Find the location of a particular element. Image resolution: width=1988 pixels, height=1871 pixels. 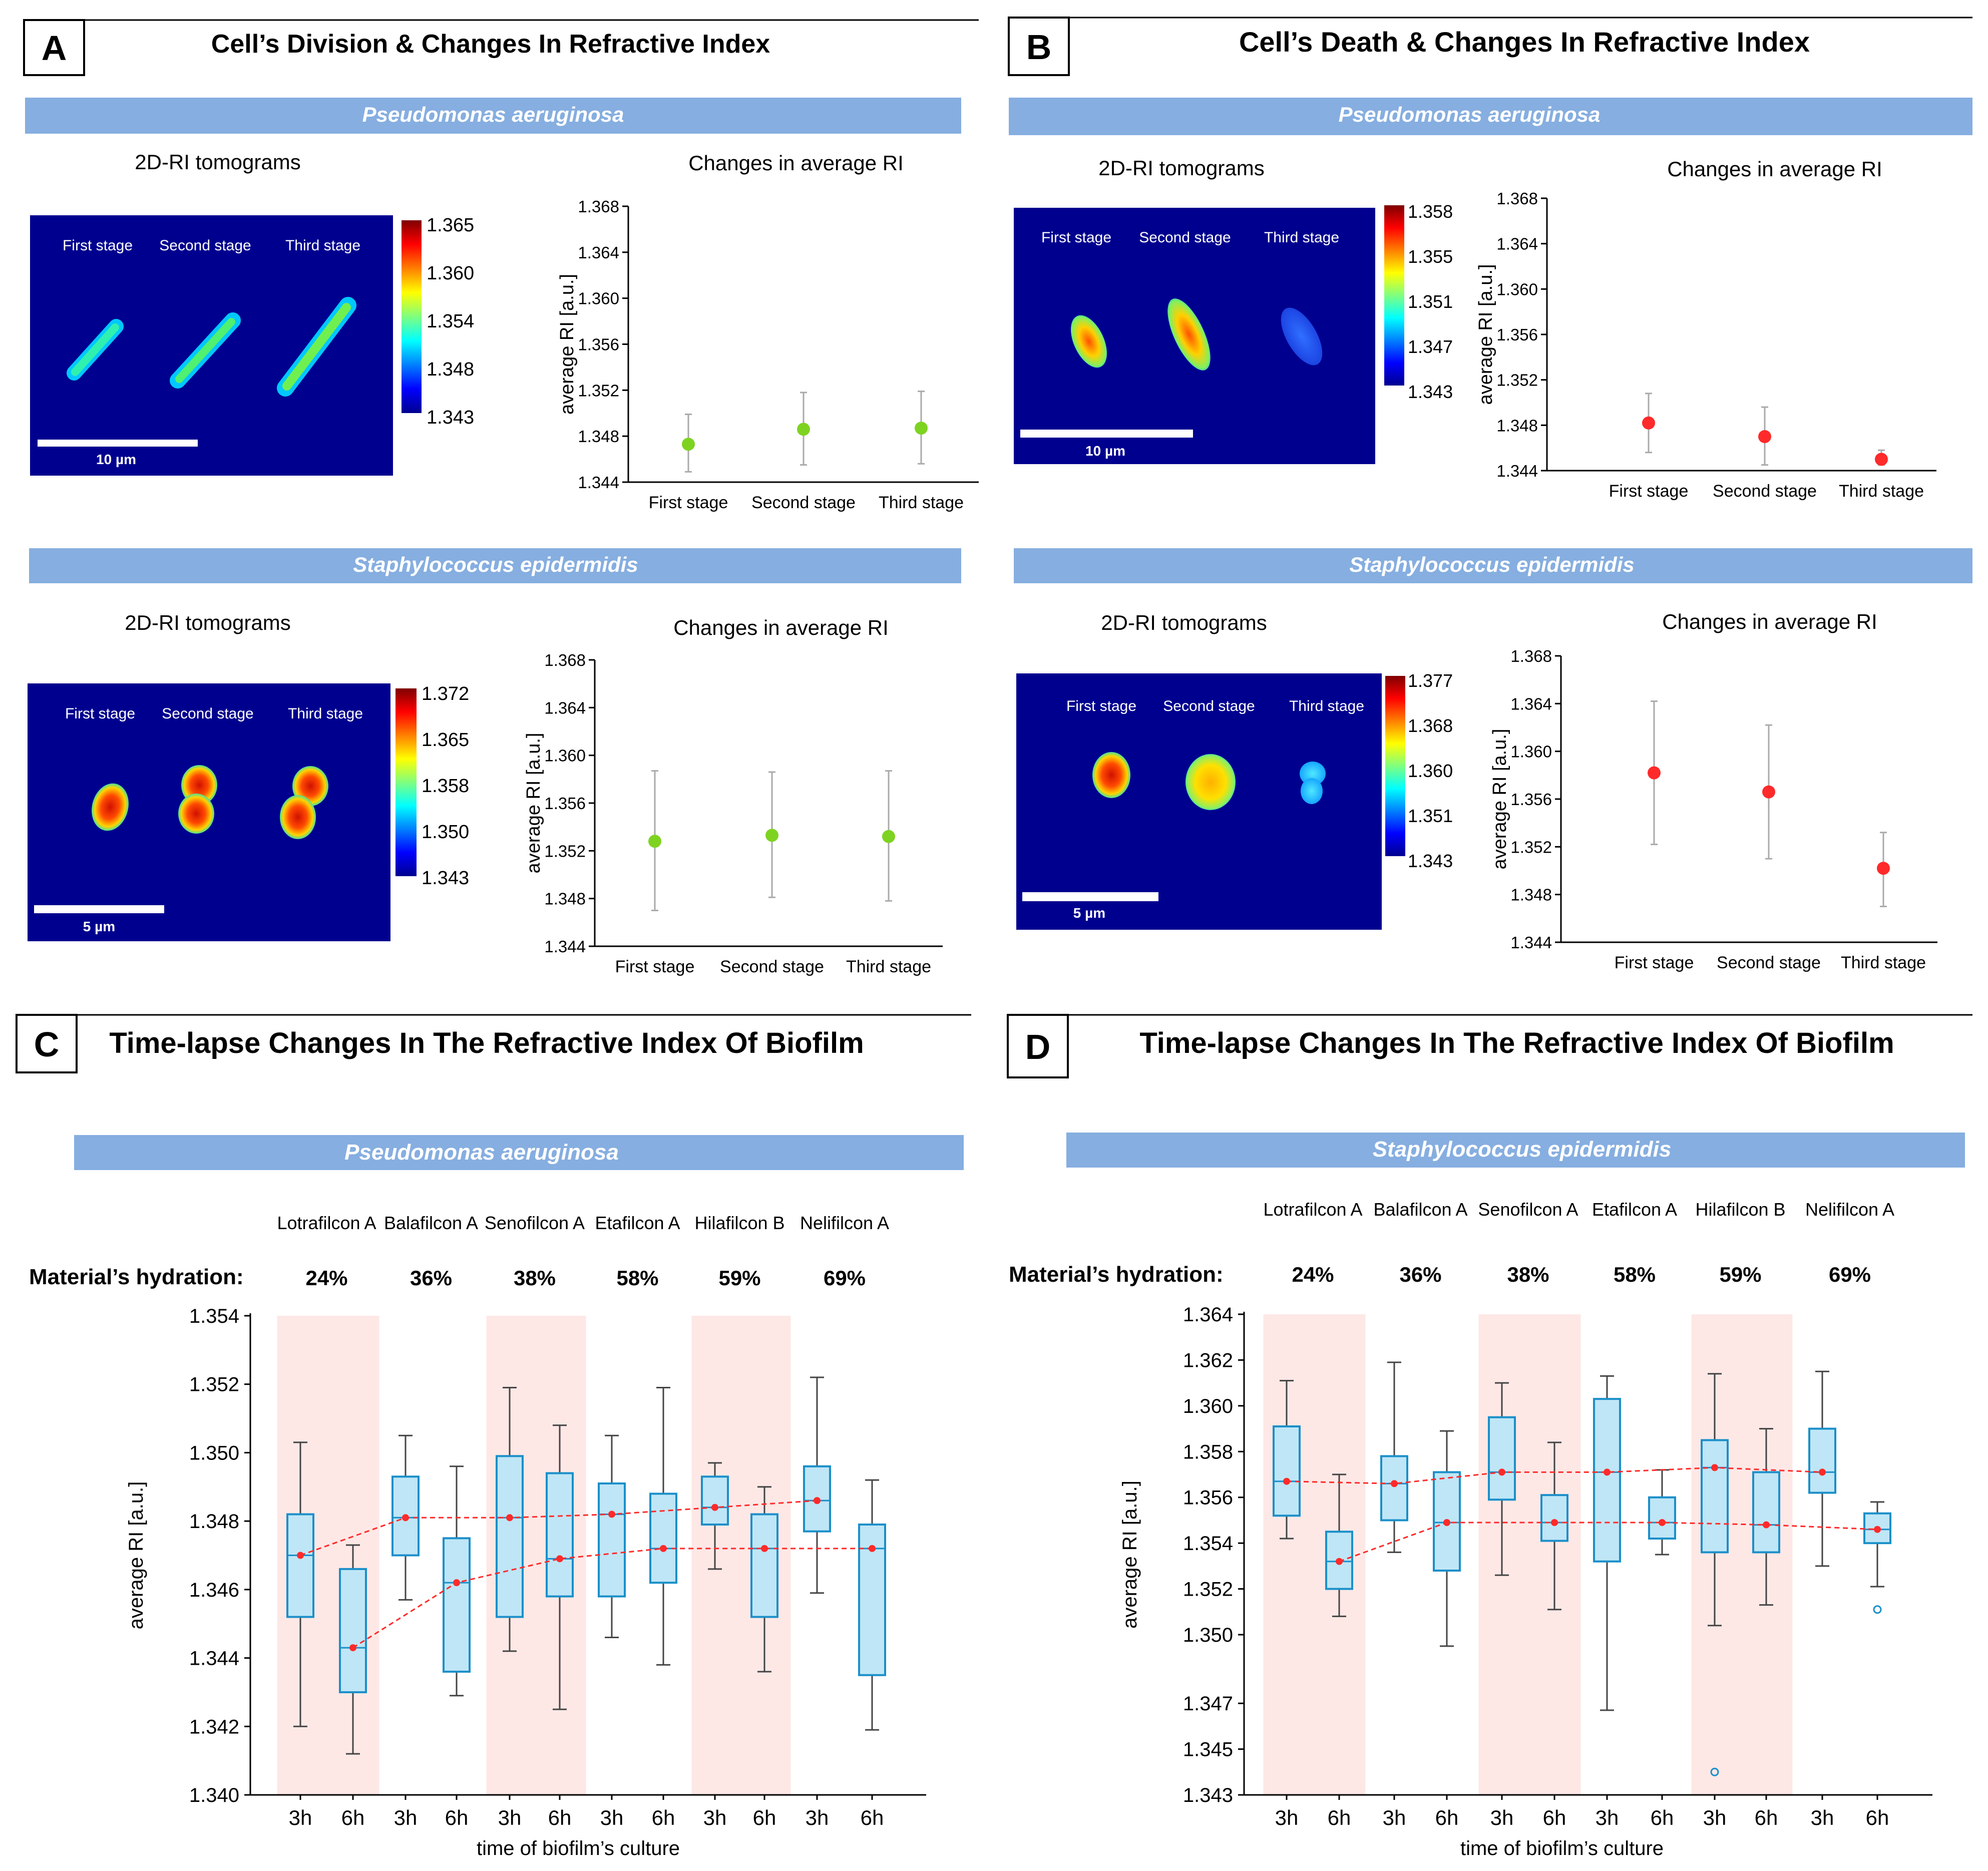

panel-a-se-banner is located at coordinates (495, 565).